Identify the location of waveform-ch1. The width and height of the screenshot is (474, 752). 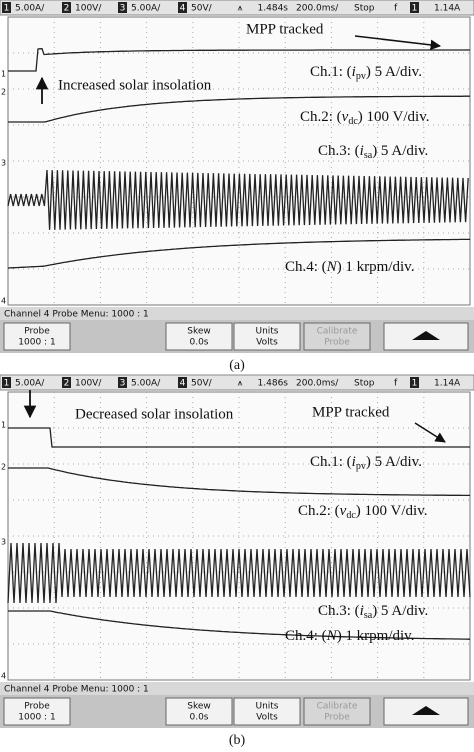
(239, 437).